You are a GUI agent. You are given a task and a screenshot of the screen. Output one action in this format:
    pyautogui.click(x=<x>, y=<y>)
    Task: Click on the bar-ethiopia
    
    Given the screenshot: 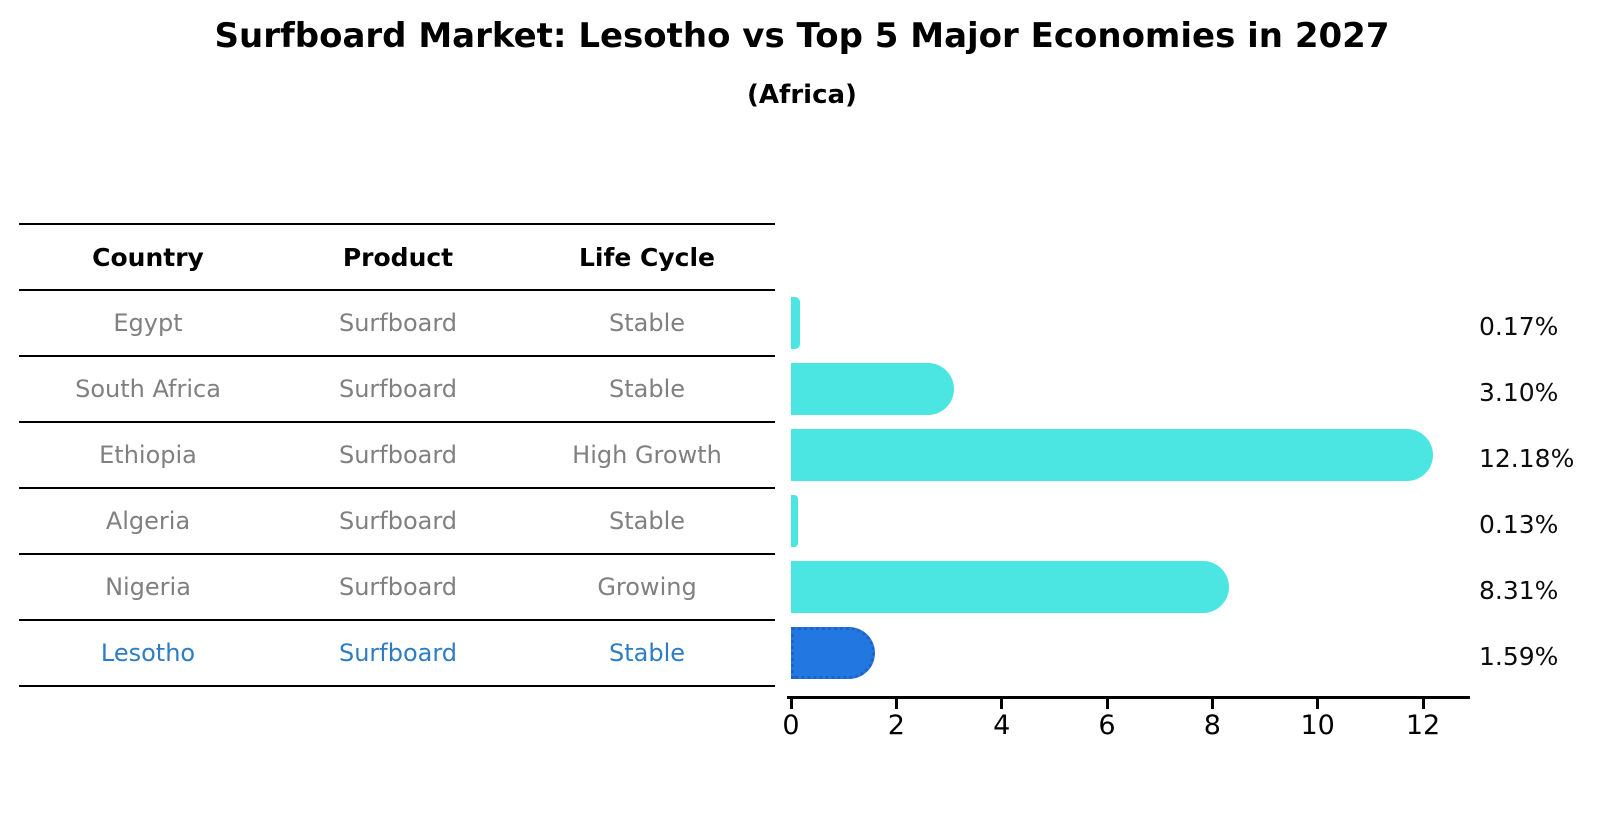 What is the action you would take?
    pyautogui.click(x=1112, y=455)
    